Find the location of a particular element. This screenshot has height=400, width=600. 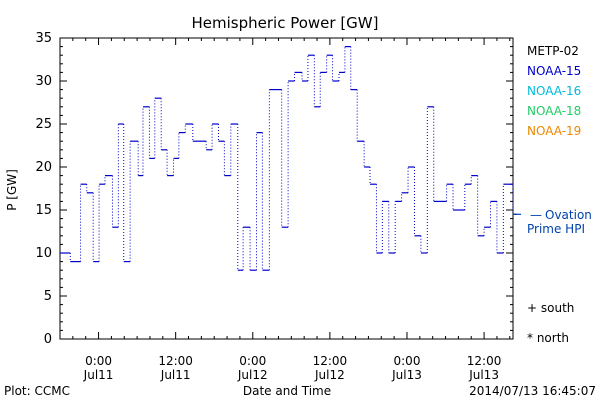

y-tick-label: 10 is located at coordinates (43, 253).